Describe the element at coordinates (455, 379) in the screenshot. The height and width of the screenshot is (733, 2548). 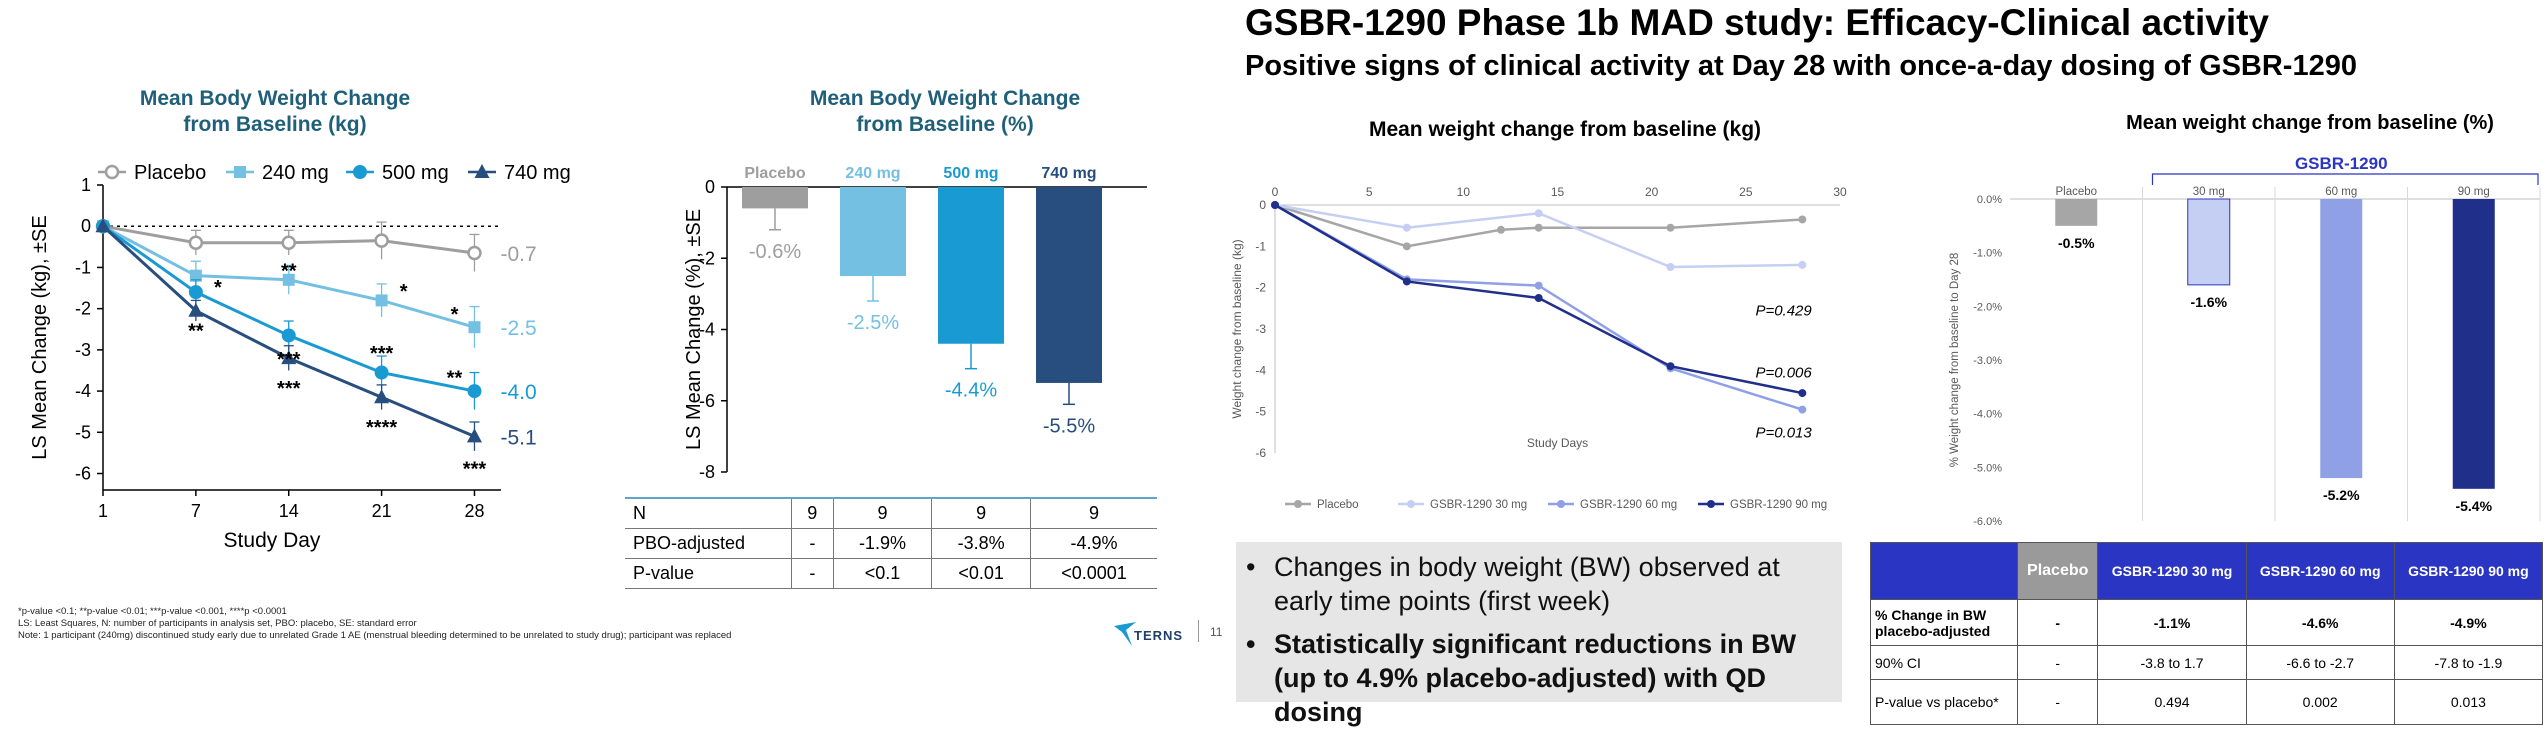
I see `significance-stars: **` at that location.